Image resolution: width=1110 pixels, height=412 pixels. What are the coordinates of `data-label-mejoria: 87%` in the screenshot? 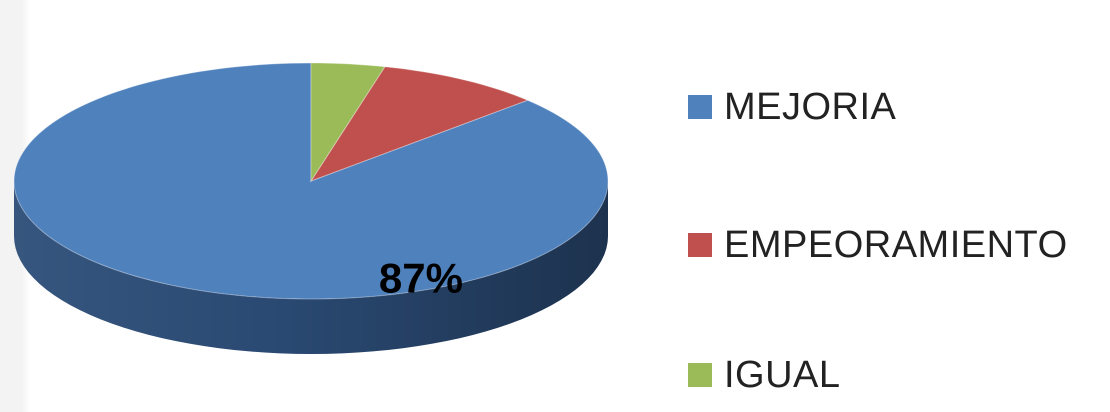 It's located at (421, 277).